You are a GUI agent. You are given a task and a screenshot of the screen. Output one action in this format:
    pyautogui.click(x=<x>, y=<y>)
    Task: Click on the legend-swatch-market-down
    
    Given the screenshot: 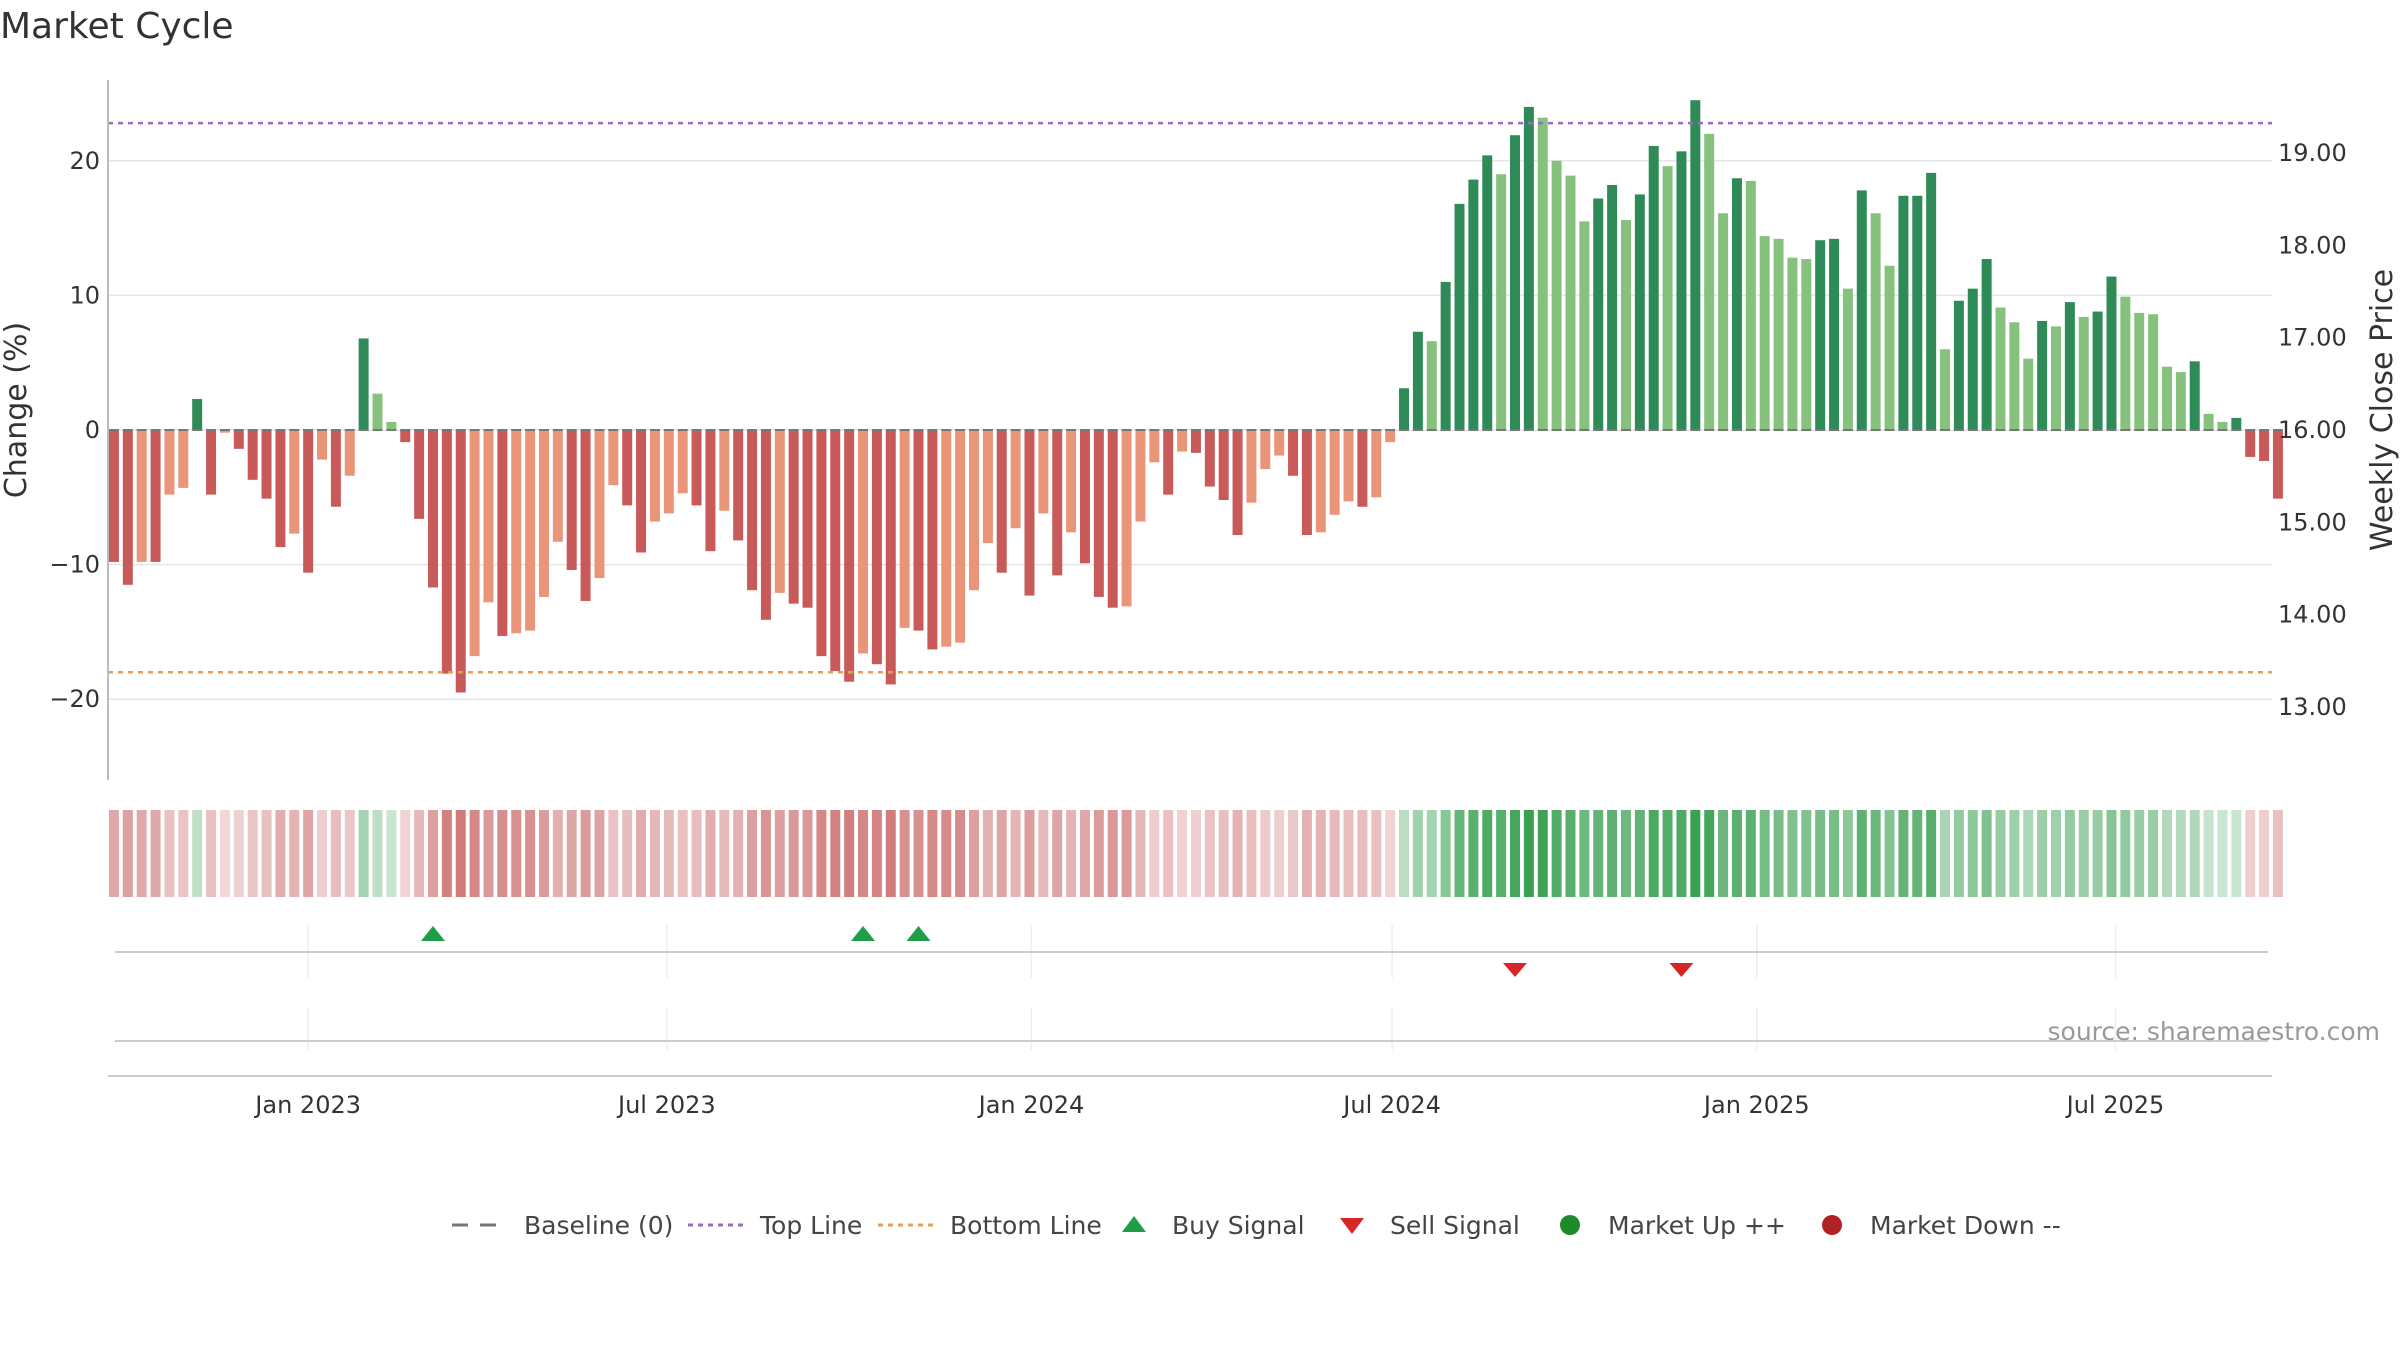 What is the action you would take?
    pyautogui.click(x=1832, y=1225)
    